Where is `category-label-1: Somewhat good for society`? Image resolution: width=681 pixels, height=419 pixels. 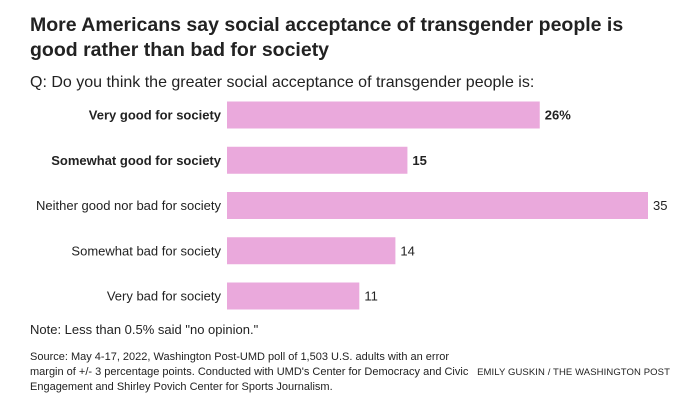
category-label-1: Somewhat good for society is located at coordinates (136, 160).